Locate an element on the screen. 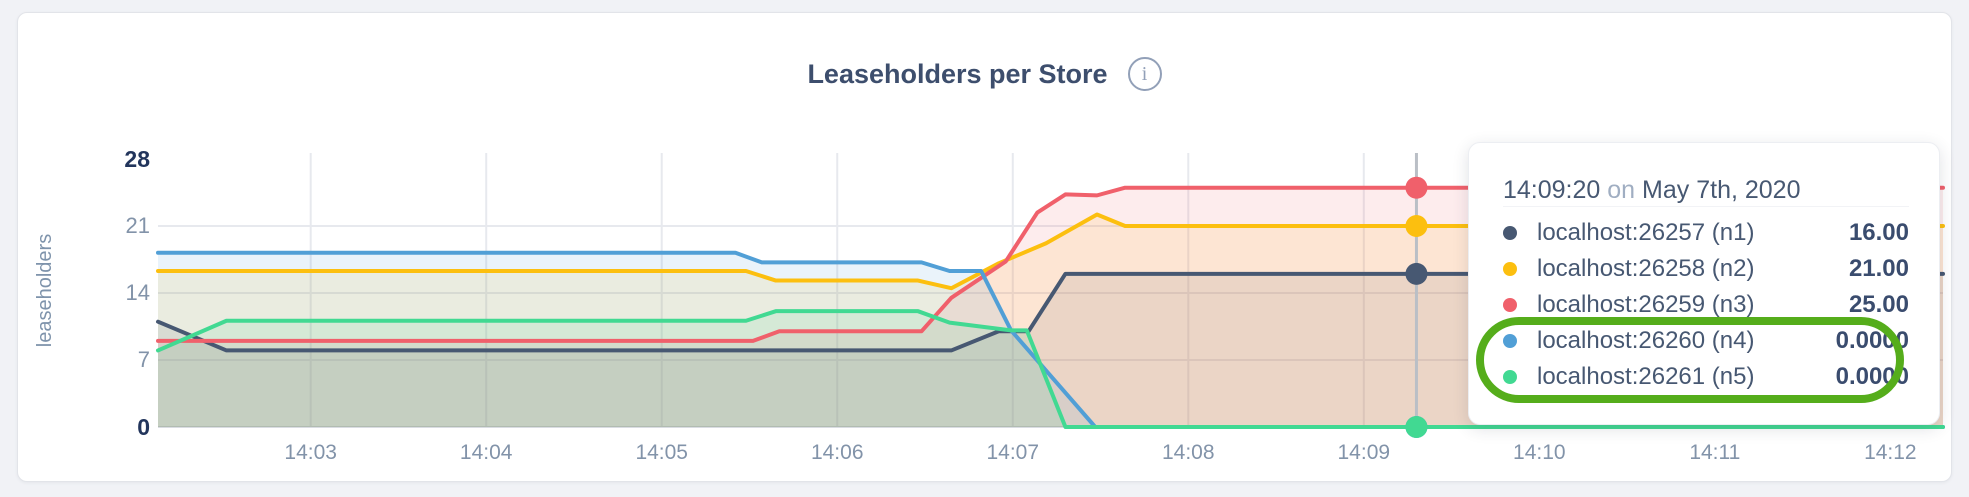 This screenshot has width=1969, height=497. x-tick-label: 14:11 is located at coordinates (1715, 452).